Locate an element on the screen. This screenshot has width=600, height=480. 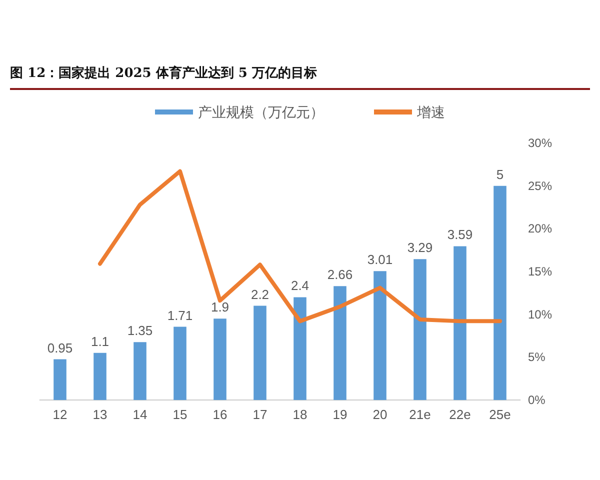
y2-tick-label: 15% is located at coordinates (540, 271).